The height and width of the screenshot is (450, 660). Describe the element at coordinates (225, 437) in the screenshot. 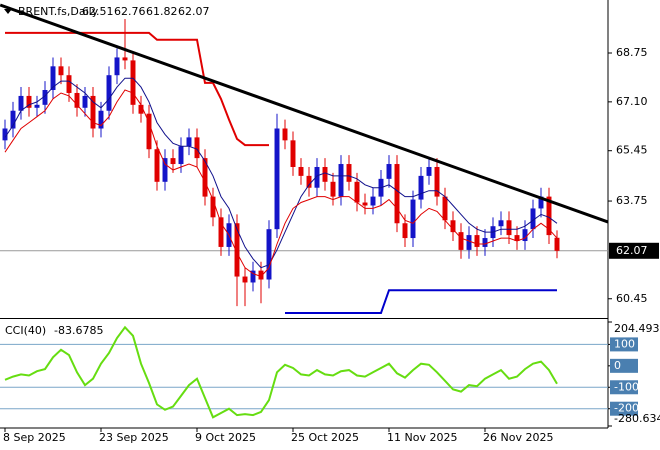

I see `x-tick-label: 9 Oct 2025` at that location.